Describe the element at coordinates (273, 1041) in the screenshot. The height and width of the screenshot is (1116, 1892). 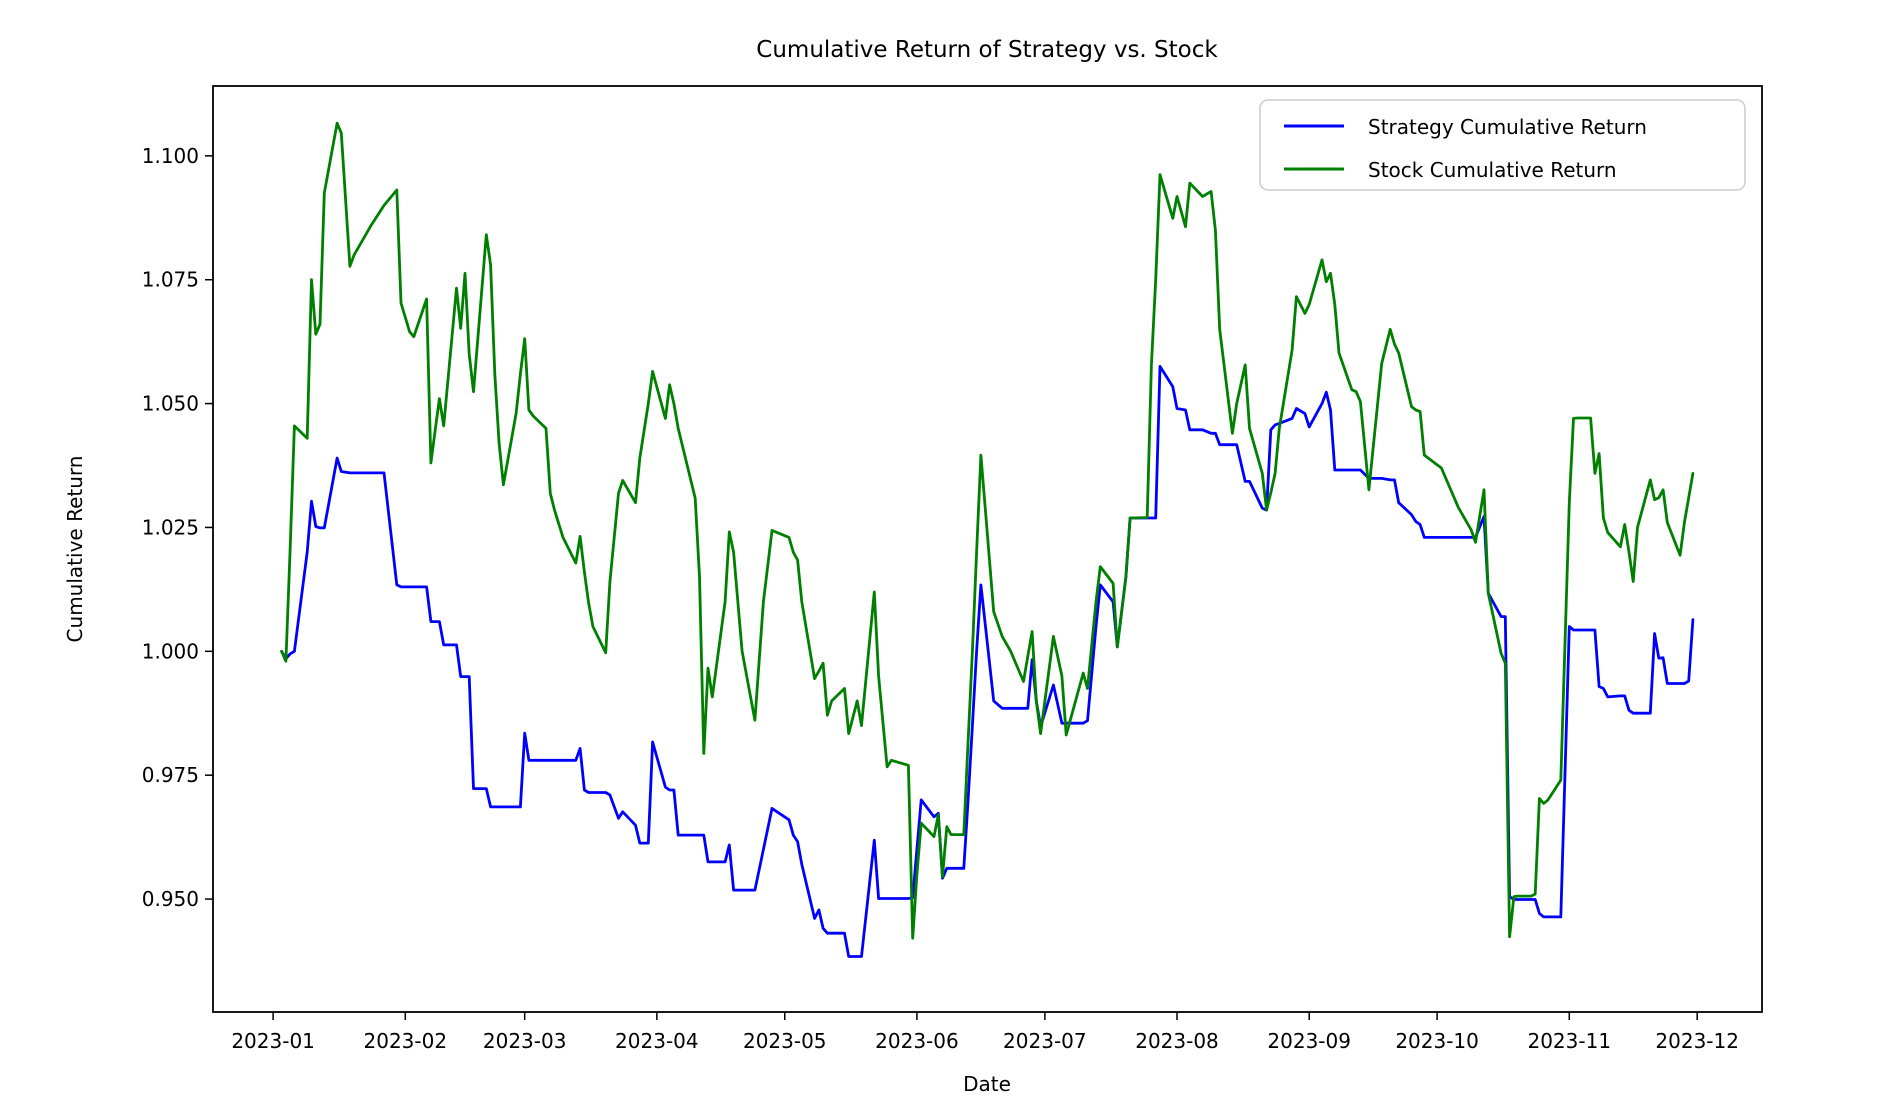
I see `x-tick-label: 2023-01` at that location.